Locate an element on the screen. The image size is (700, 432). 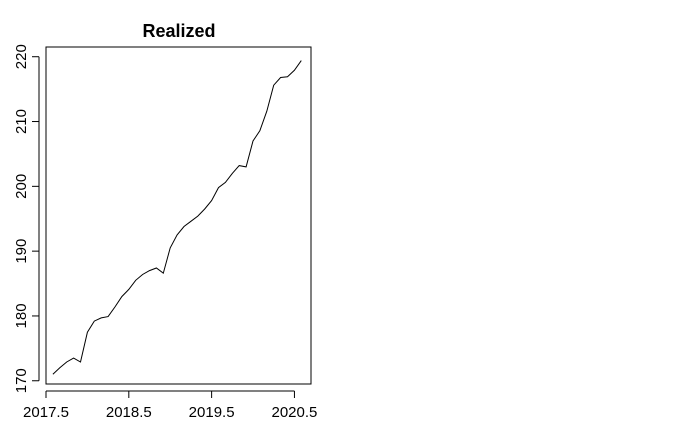
x-tick-label: 2018.5 is located at coordinates (129, 412).